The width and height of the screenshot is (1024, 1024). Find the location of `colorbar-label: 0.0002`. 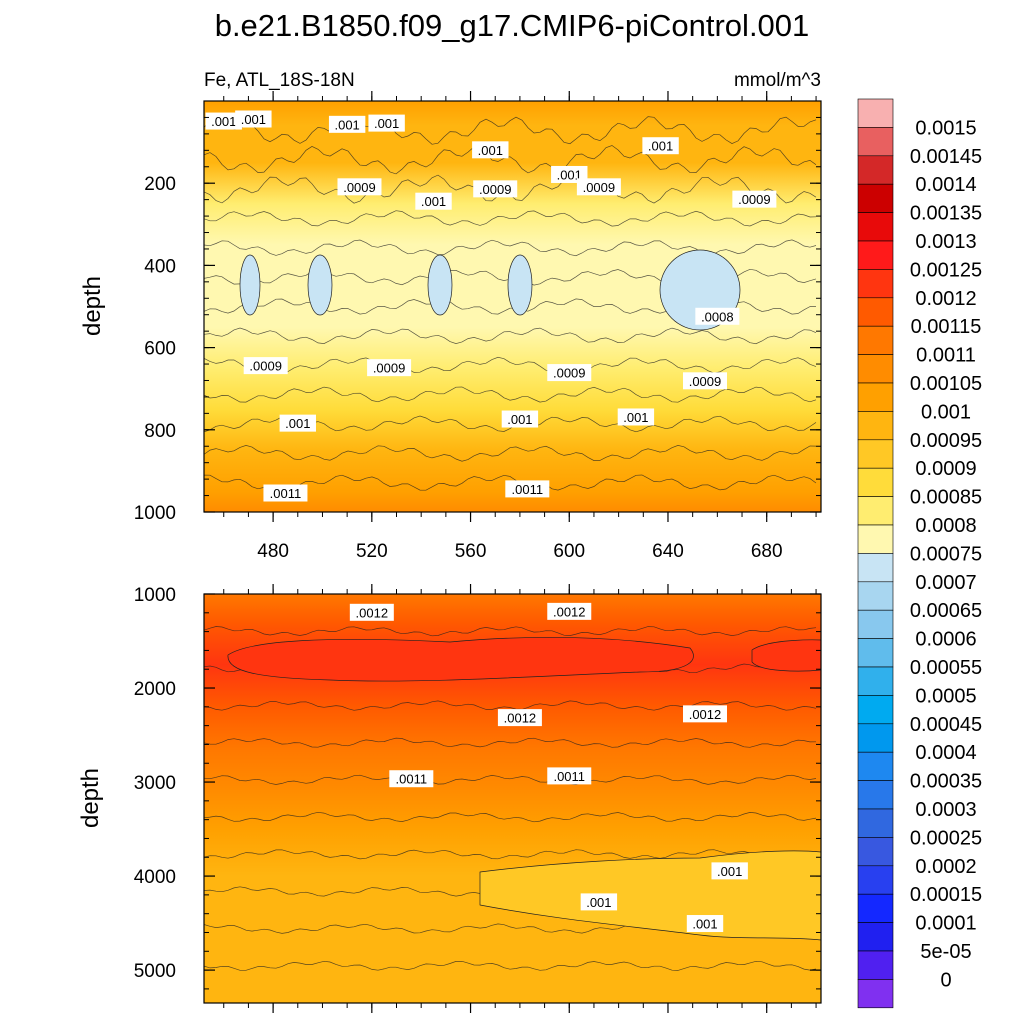

colorbar-label: 0.0002 is located at coordinates (945, 867).